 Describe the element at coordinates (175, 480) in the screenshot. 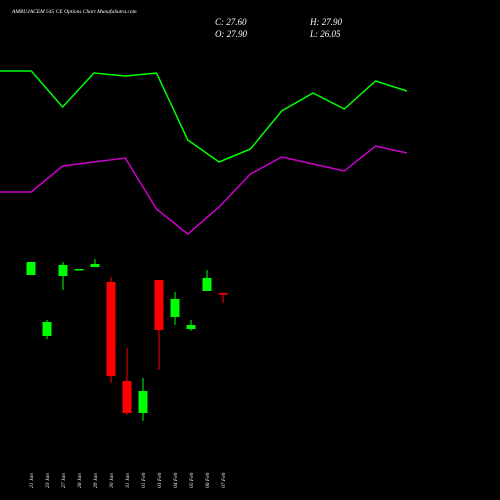

I see `x-tick-label: 04 Feb` at that location.